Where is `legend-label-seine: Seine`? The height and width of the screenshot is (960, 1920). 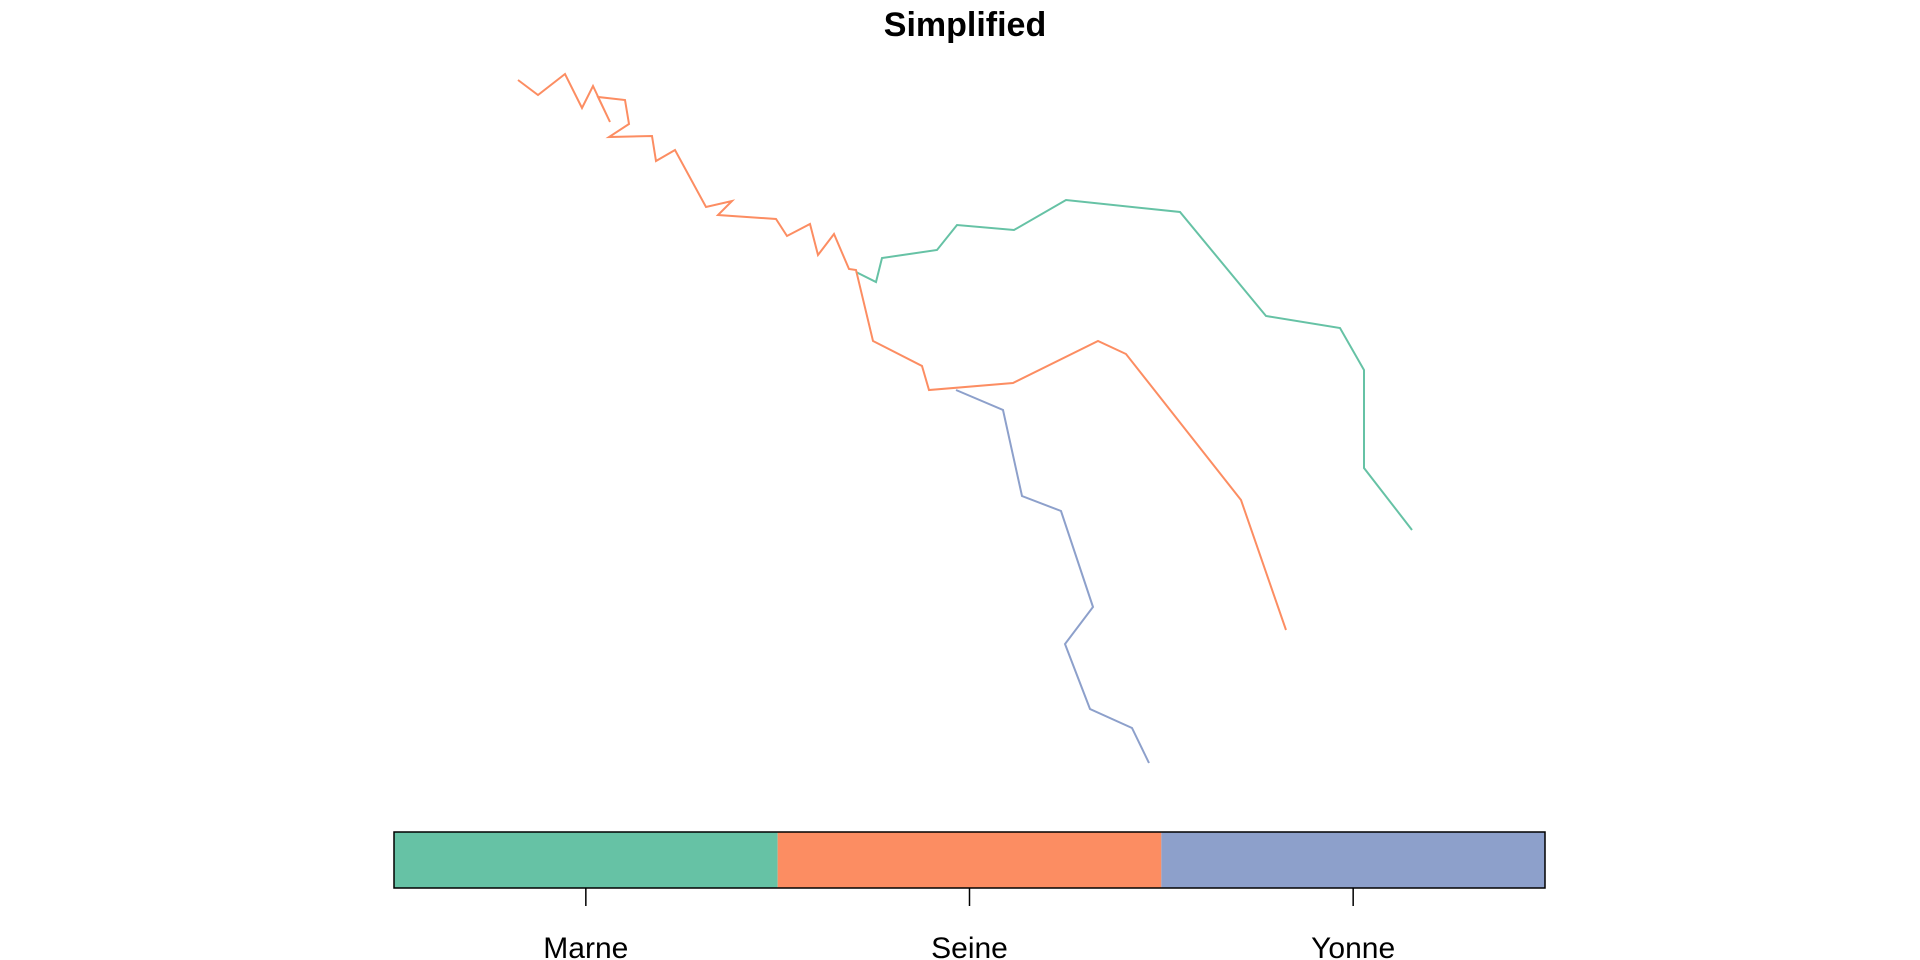 legend-label-seine: Seine is located at coordinates (969, 946).